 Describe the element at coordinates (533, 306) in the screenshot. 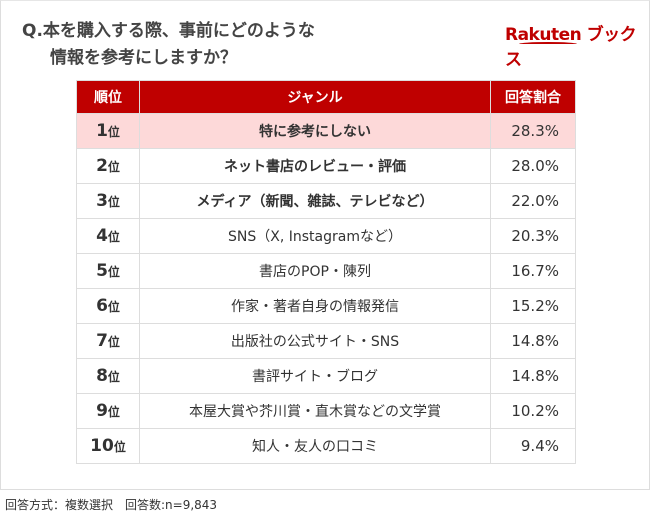

I see `percent-cell: 15.2%` at that location.